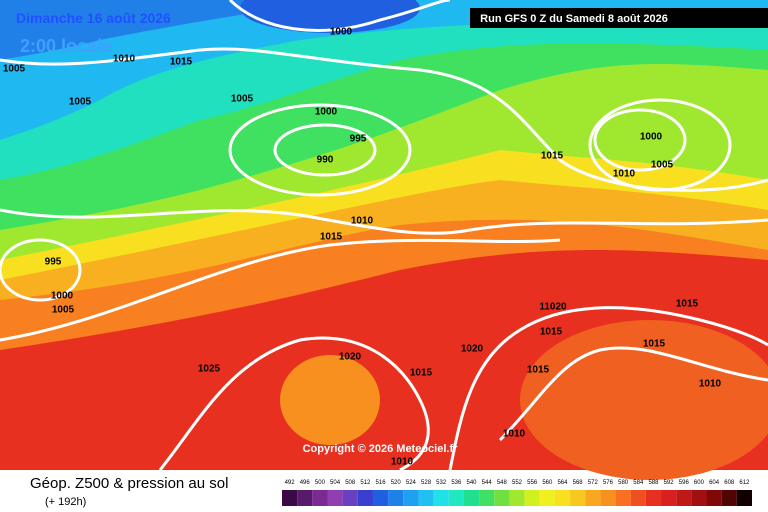  I want to click on scale-label: 532, so click(441, 483).